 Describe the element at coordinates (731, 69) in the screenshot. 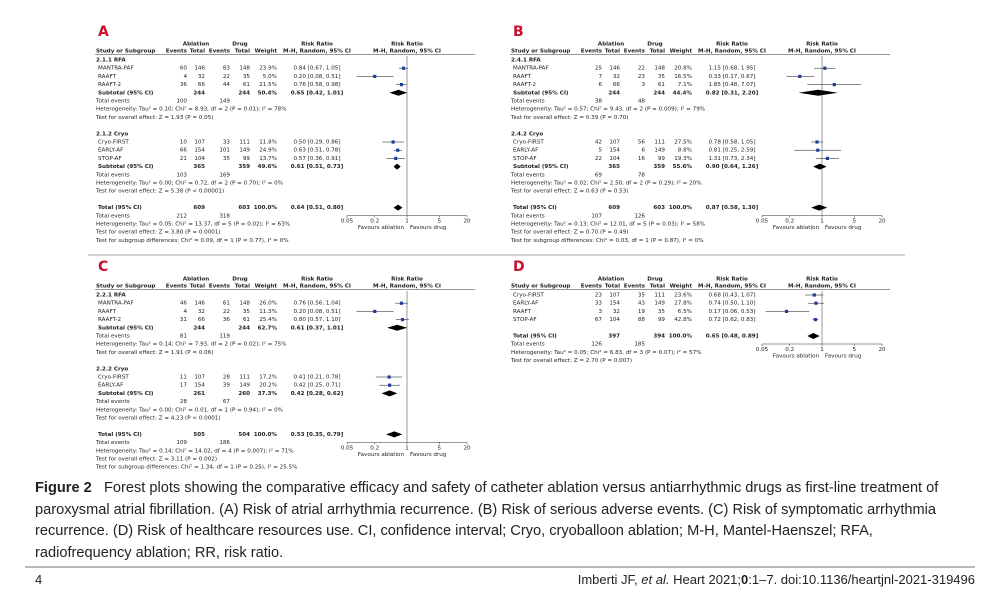

I see `risk-ratio: 1.15 [0.68, 1.95]` at that location.